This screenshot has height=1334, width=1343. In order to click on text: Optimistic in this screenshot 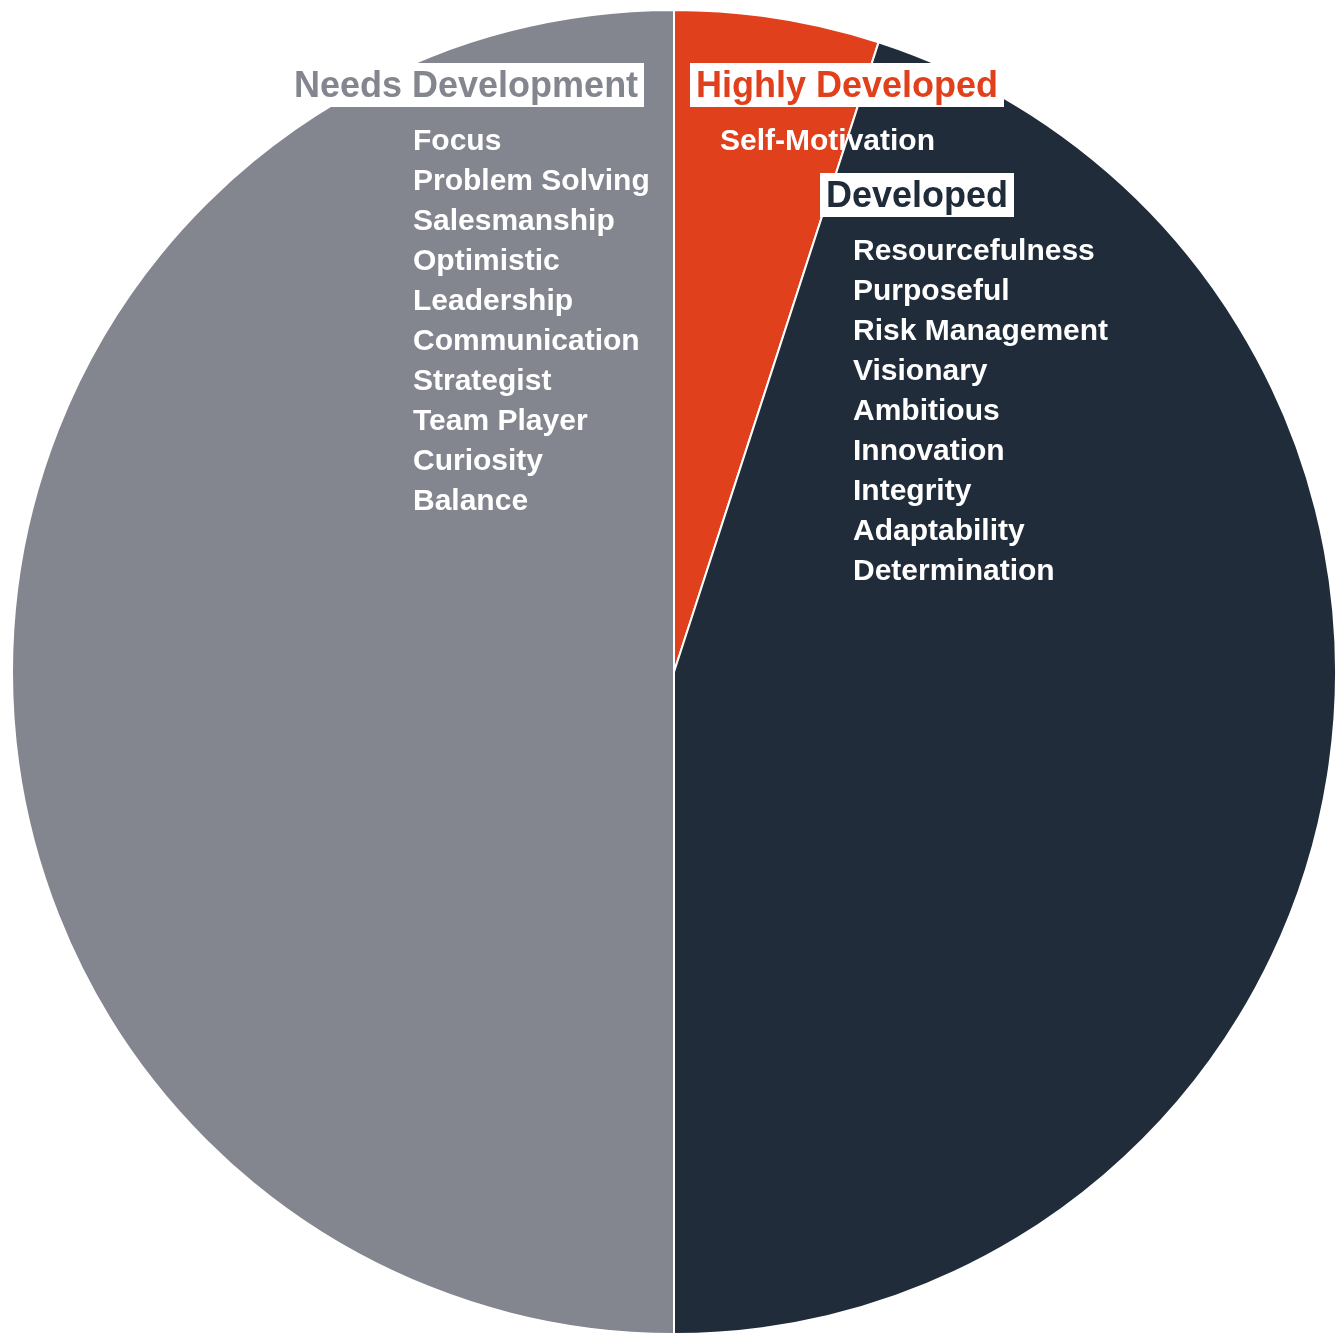, I will do `click(486, 259)`.